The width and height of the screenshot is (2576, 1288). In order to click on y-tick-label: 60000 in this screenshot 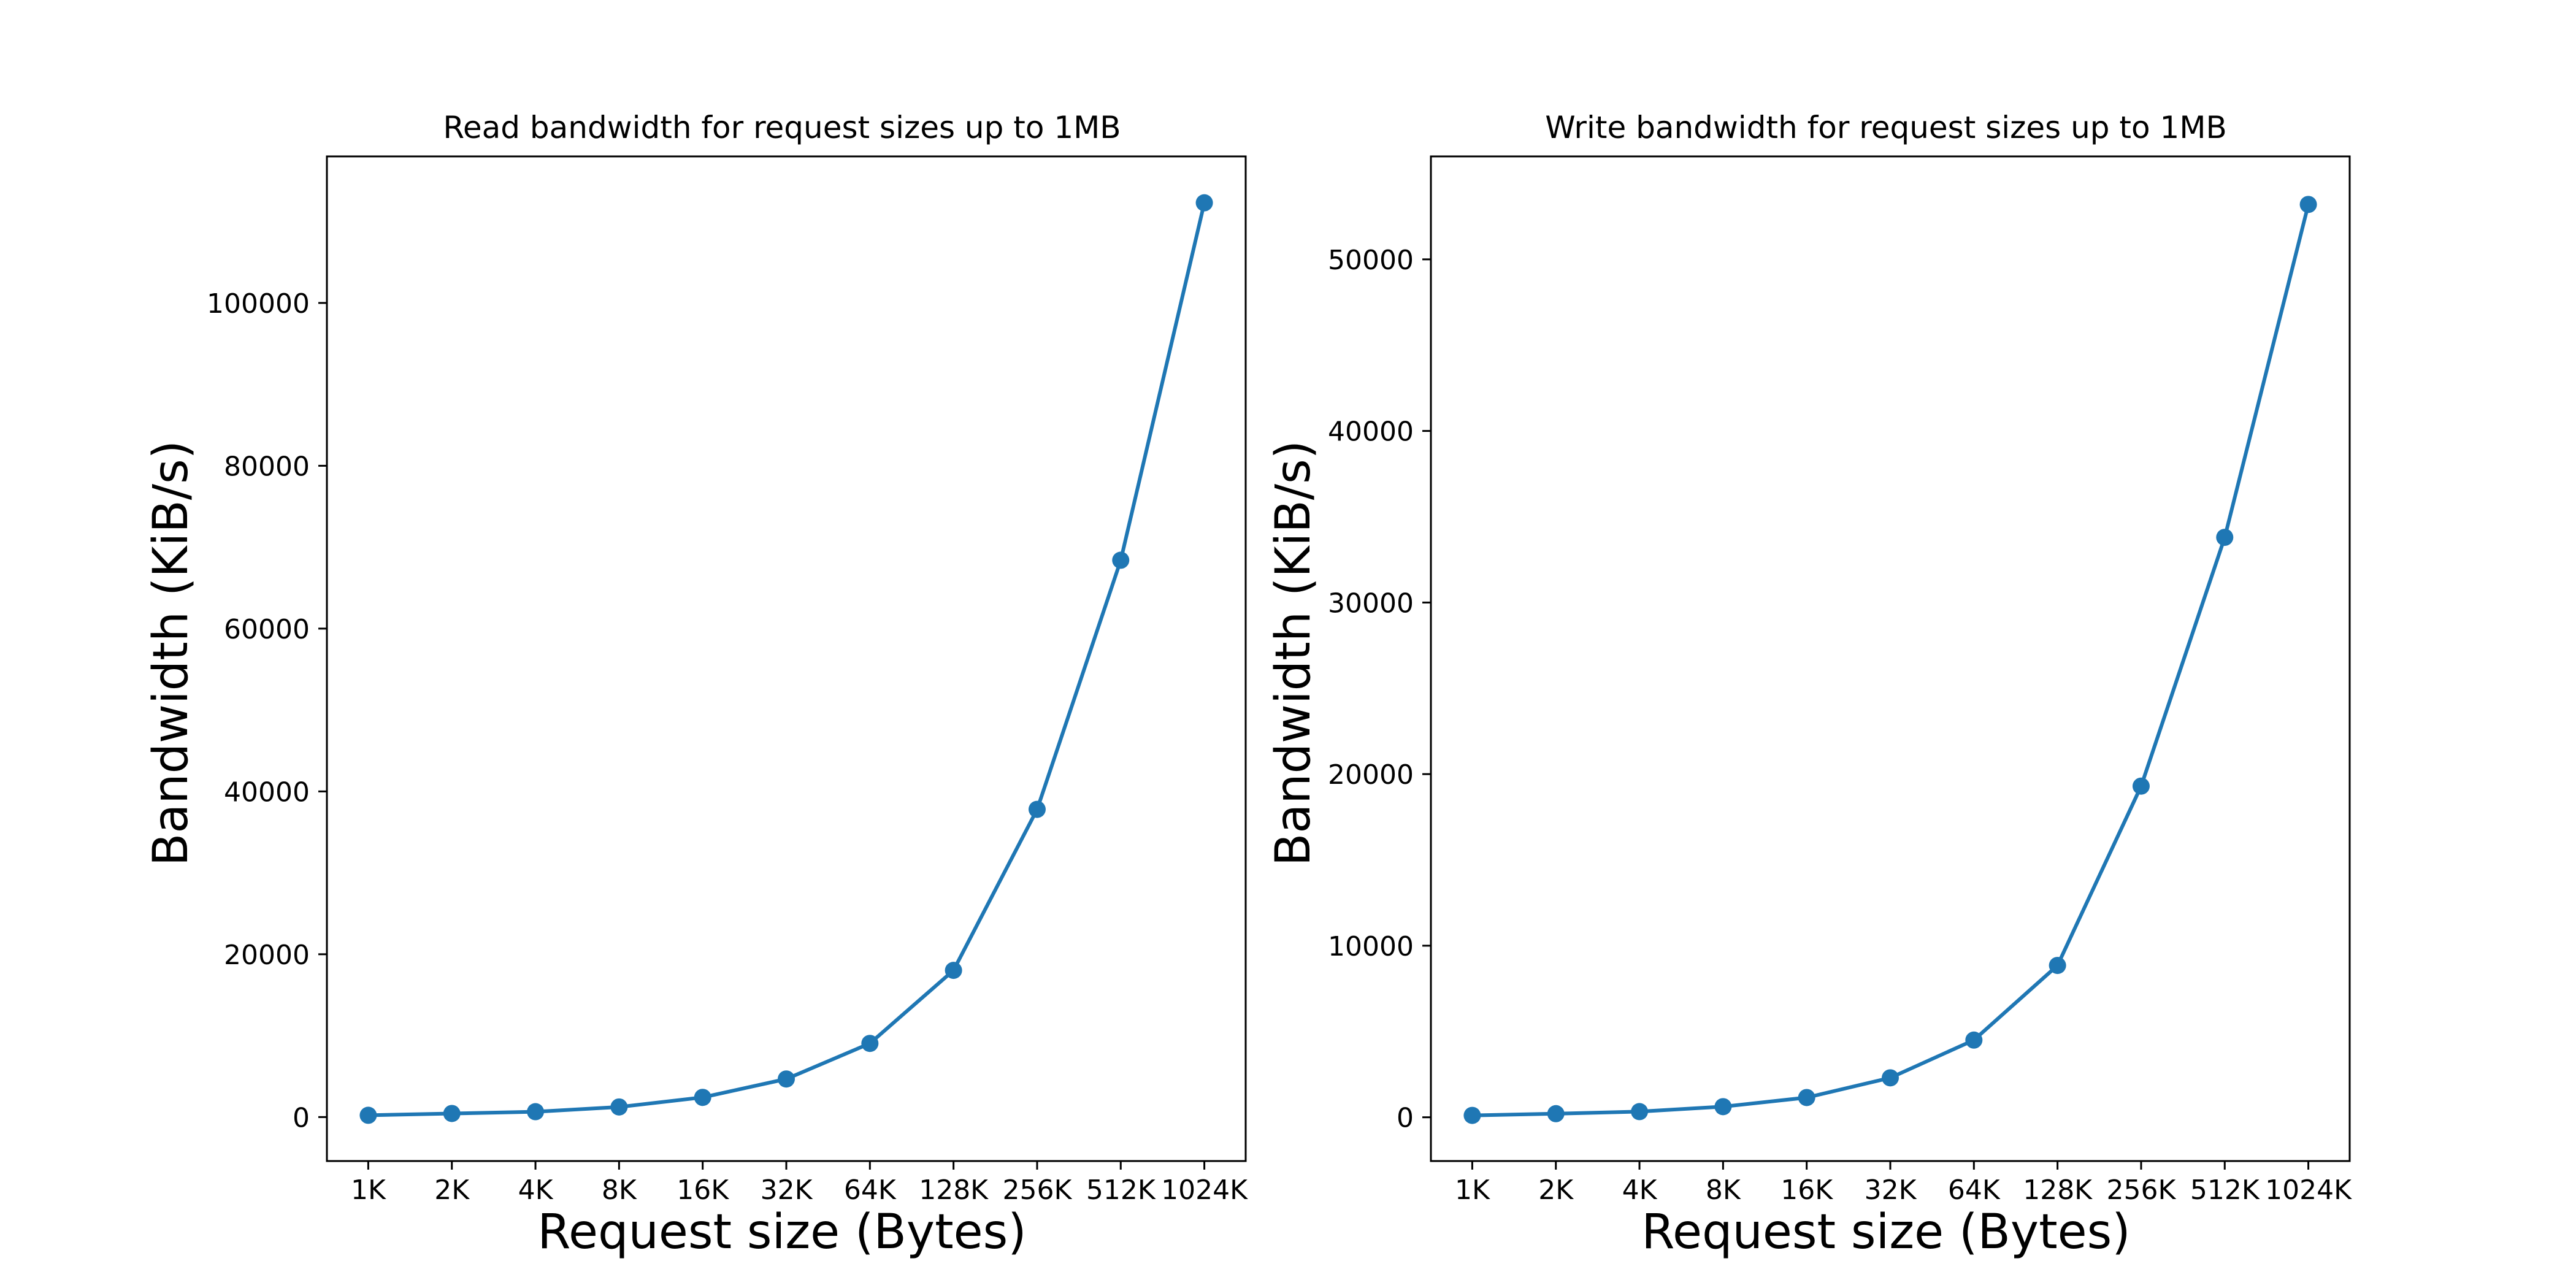, I will do `click(267, 629)`.